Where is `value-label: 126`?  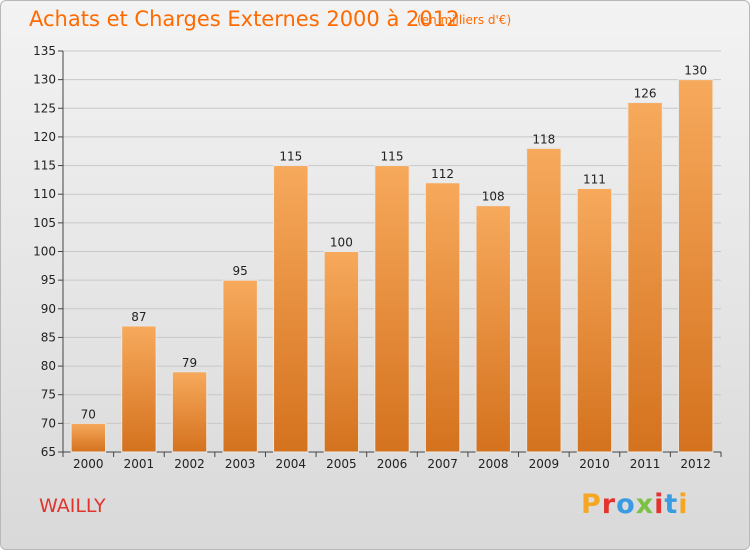 value-label: 126 is located at coordinates (645, 94).